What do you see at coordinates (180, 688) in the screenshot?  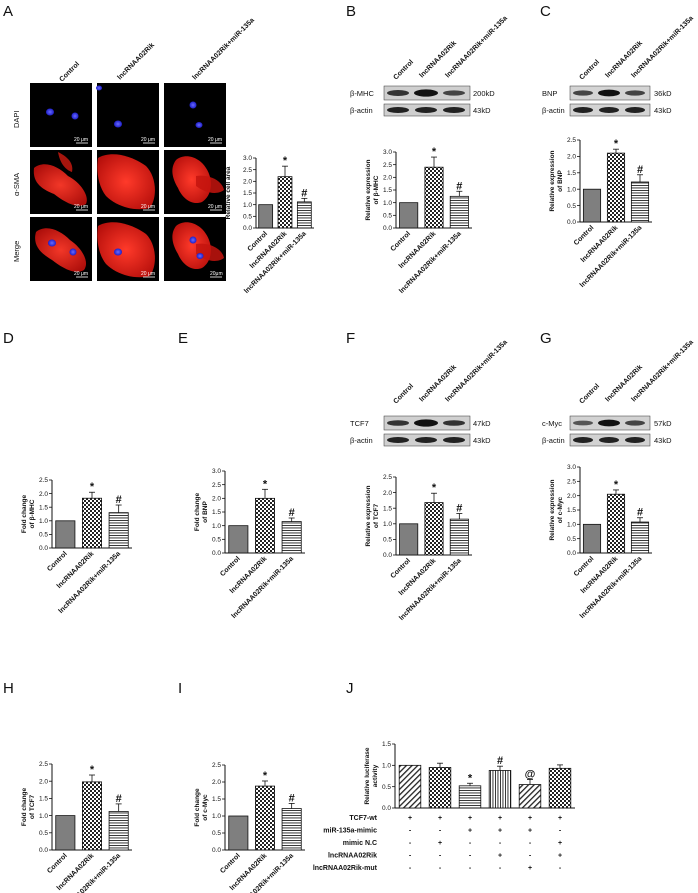 I see `panel-label-i: I` at bounding box center [180, 688].